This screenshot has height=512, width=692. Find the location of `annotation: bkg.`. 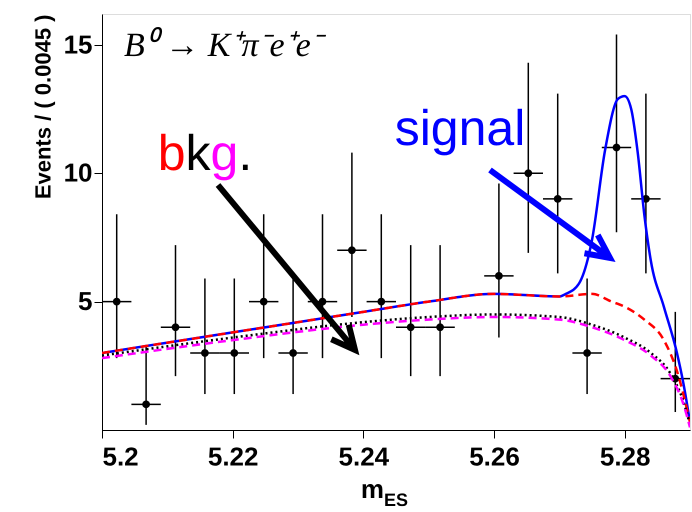

annotation: bkg. is located at coordinates (205, 153).